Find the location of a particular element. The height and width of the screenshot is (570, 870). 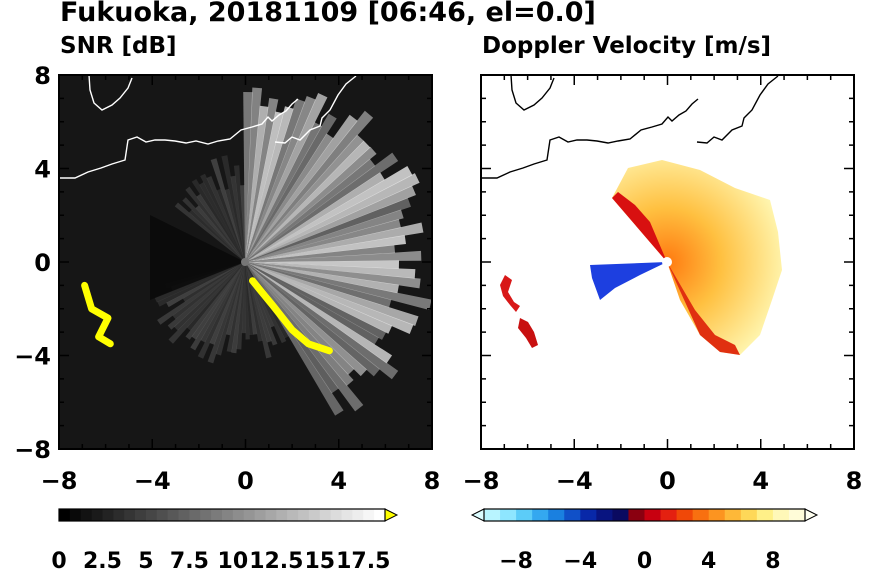

radar-site-marker is located at coordinates (245, 262).